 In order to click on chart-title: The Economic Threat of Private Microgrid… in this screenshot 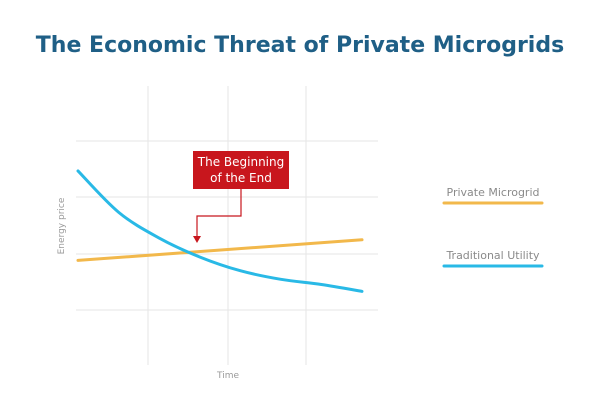, I will do `click(300, 45)`.